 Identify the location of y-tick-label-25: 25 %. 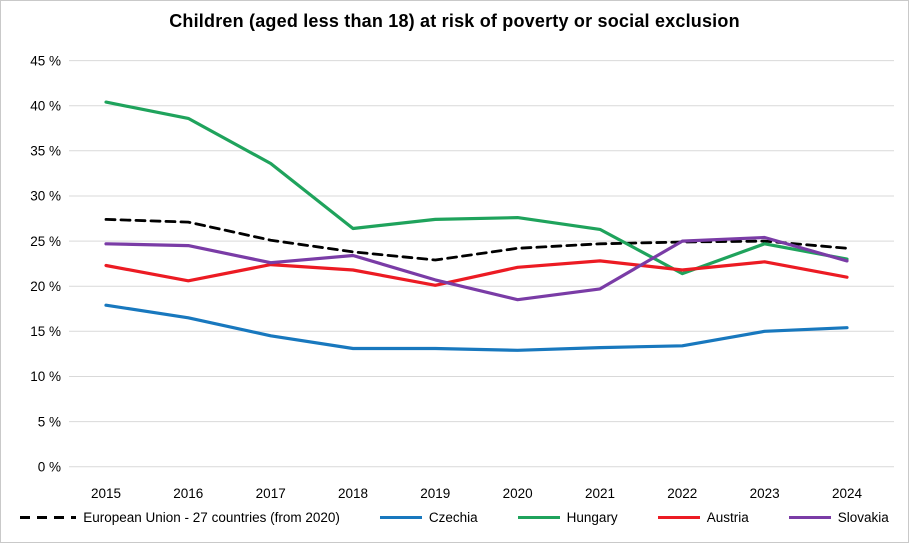
(45, 241).